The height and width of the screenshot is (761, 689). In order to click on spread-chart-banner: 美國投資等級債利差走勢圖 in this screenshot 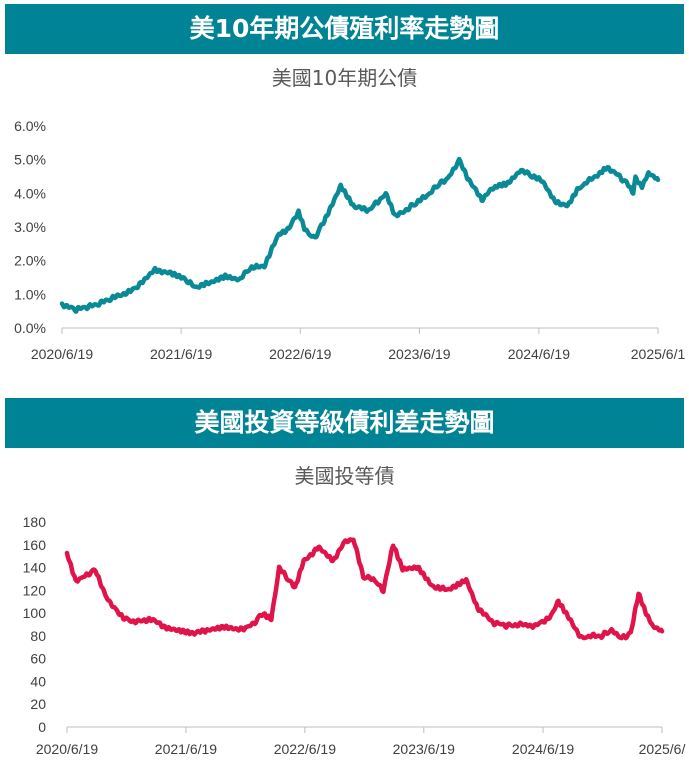, I will do `click(344, 423)`.